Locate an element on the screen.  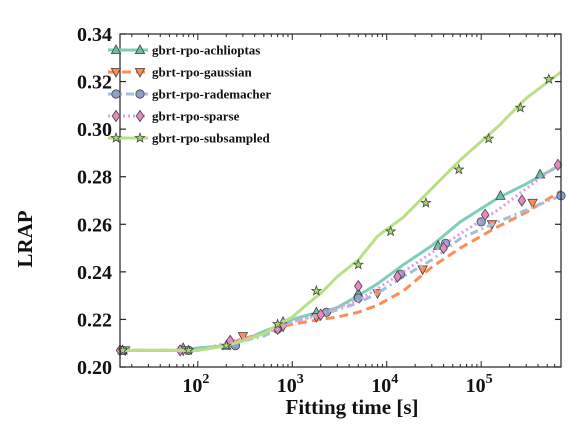
legend-label: gbrt-rpo-subsampled is located at coordinates (211, 138).